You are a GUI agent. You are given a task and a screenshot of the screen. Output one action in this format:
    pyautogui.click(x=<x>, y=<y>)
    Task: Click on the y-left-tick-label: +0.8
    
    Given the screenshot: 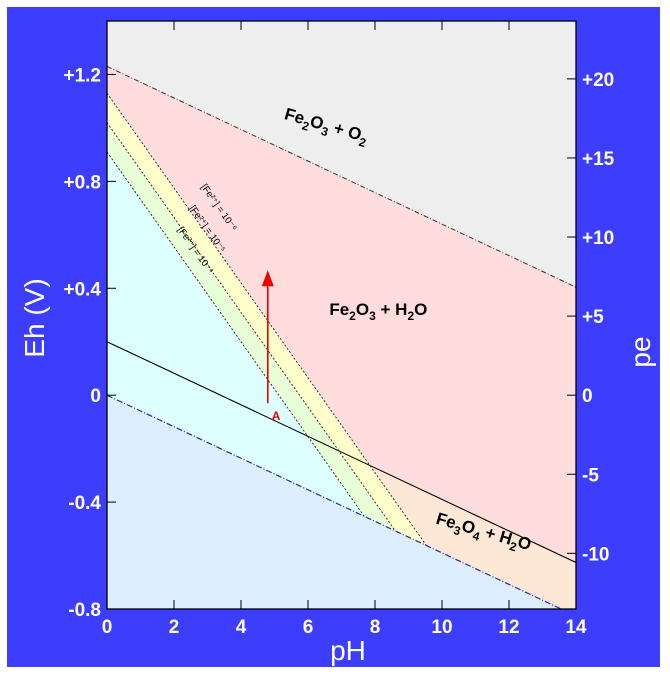 What is the action you would take?
    pyautogui.click(x=82, y=182)
    